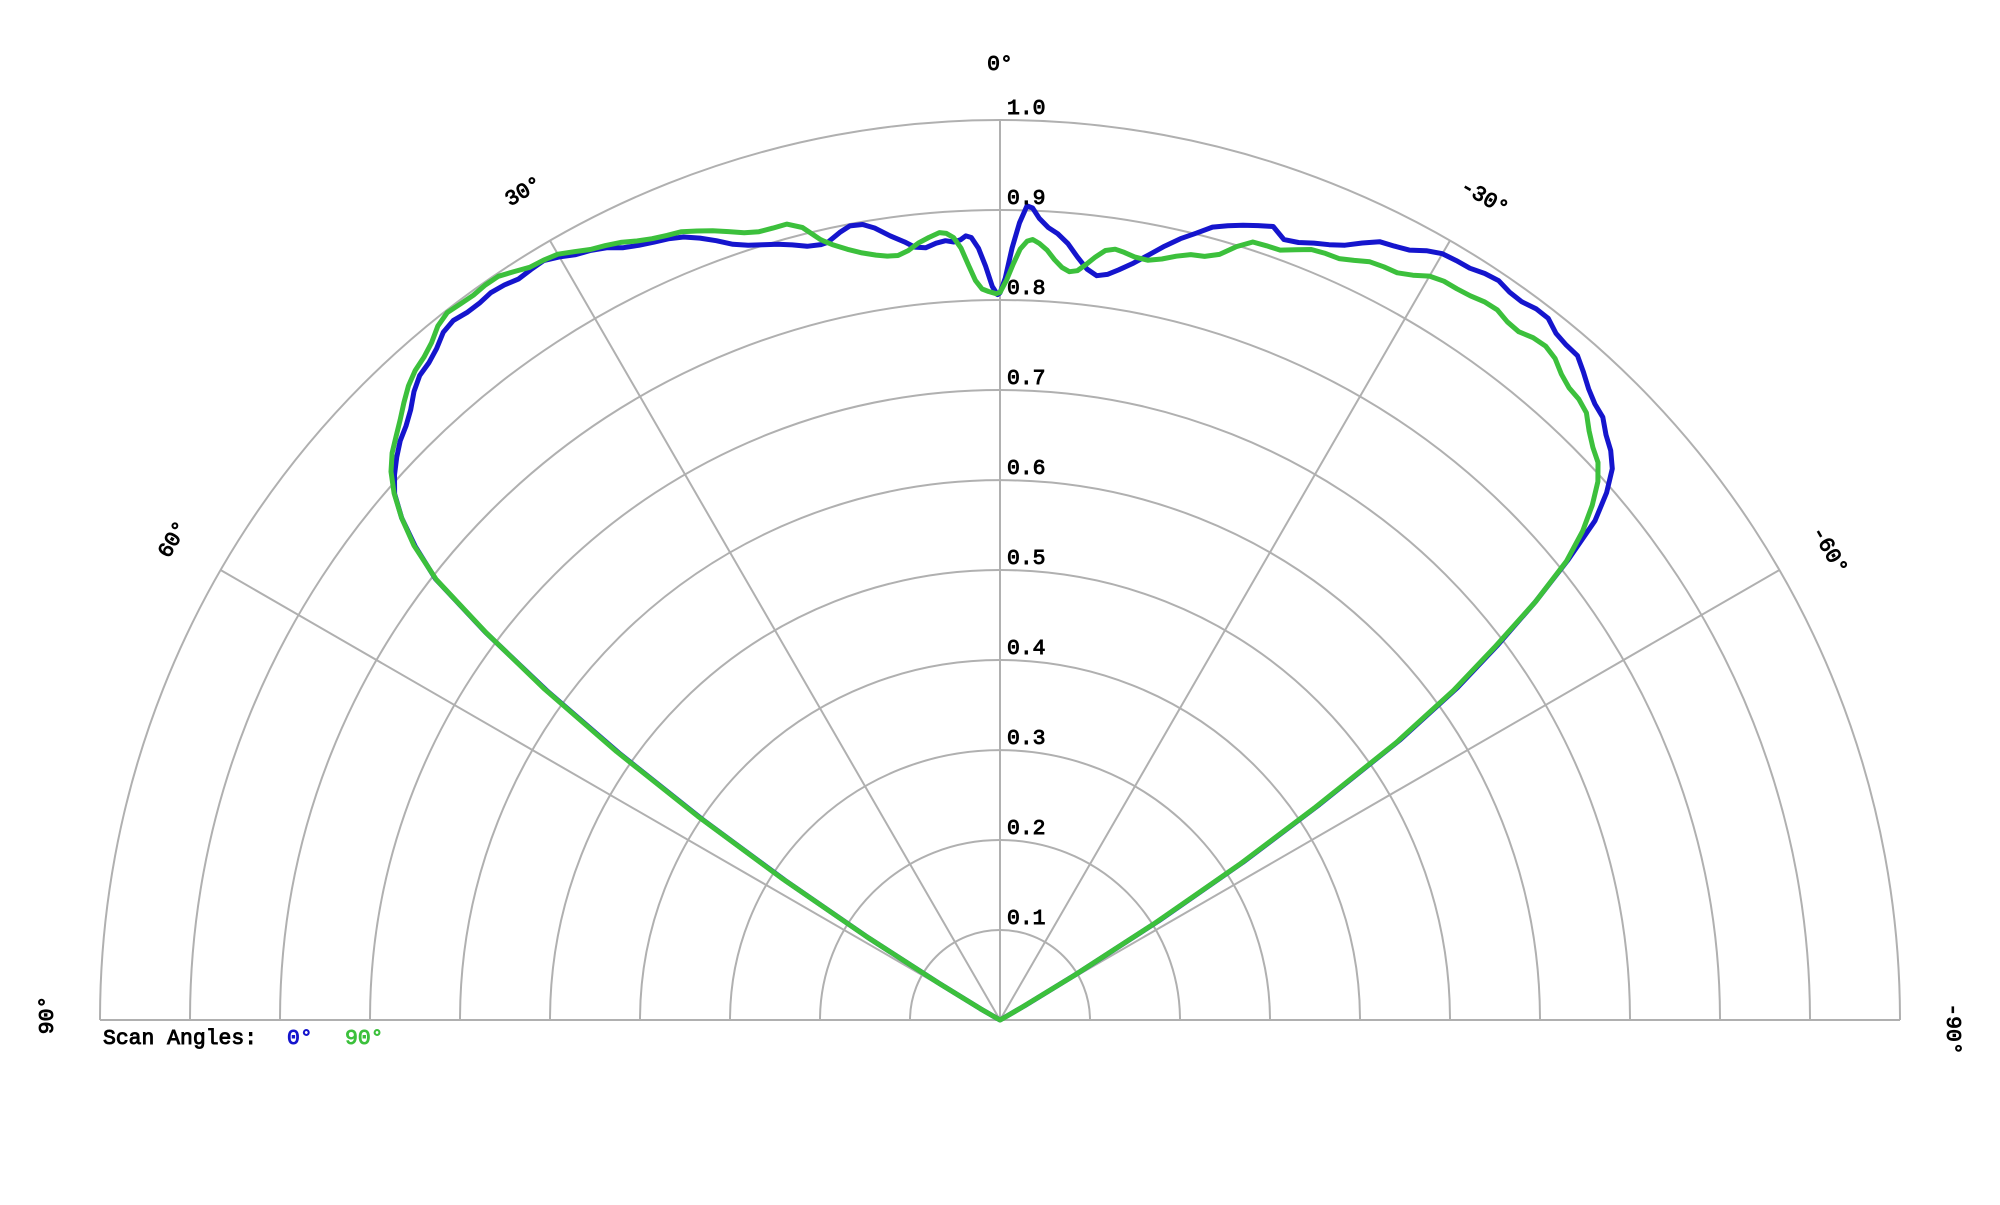  Describe the element at coordinates (1026, 829) in the screenshot. I see `svg-text: 0.2` at that location.